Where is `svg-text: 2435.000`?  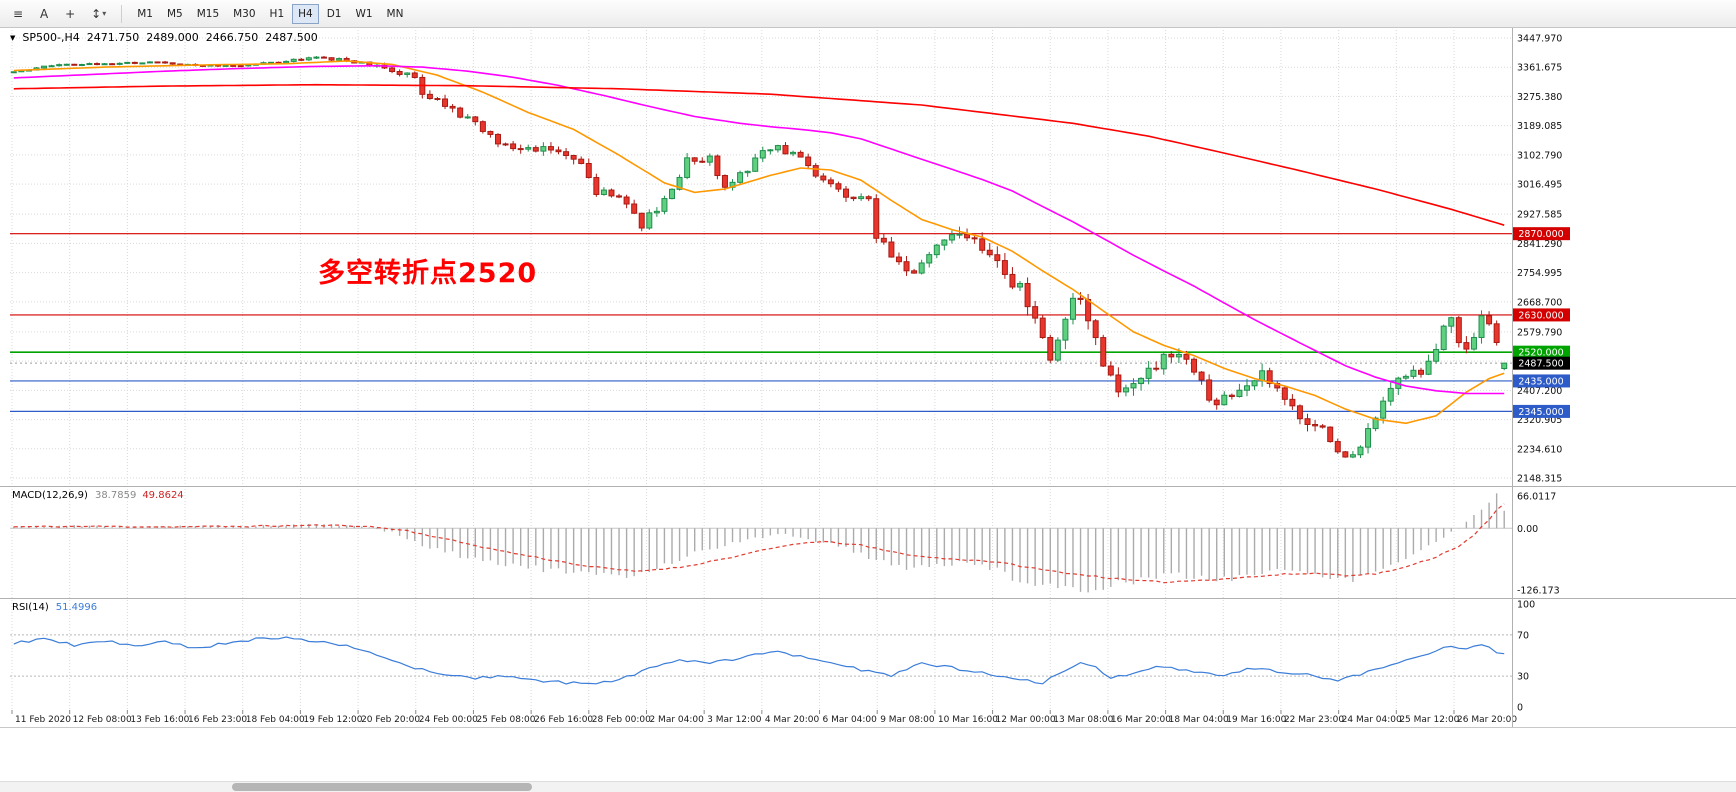 svg-text: 2435.000 is located at coordinates (1540, 381).